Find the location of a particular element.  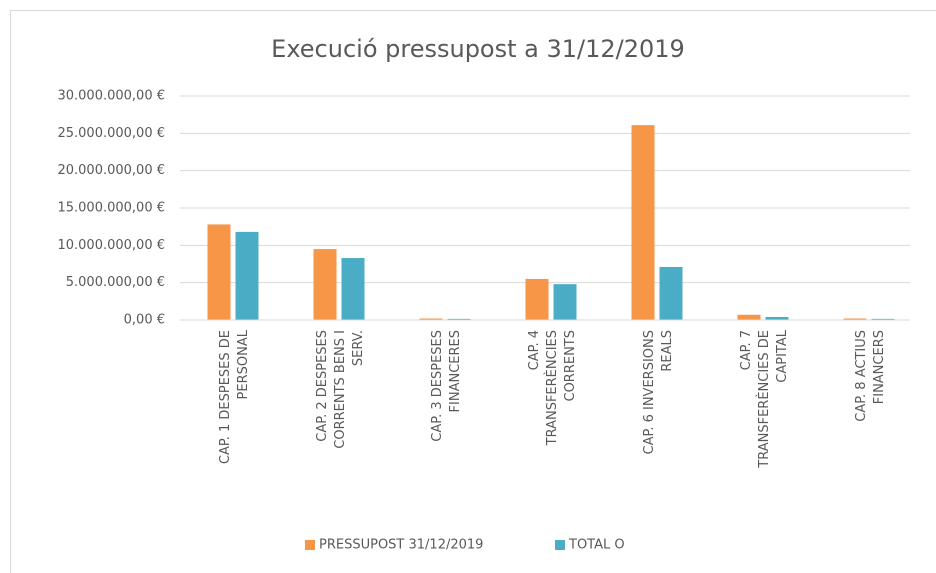

x-tick-label: CAP. 6 INVERSIONS REALS is located at coordinates (658, 392).